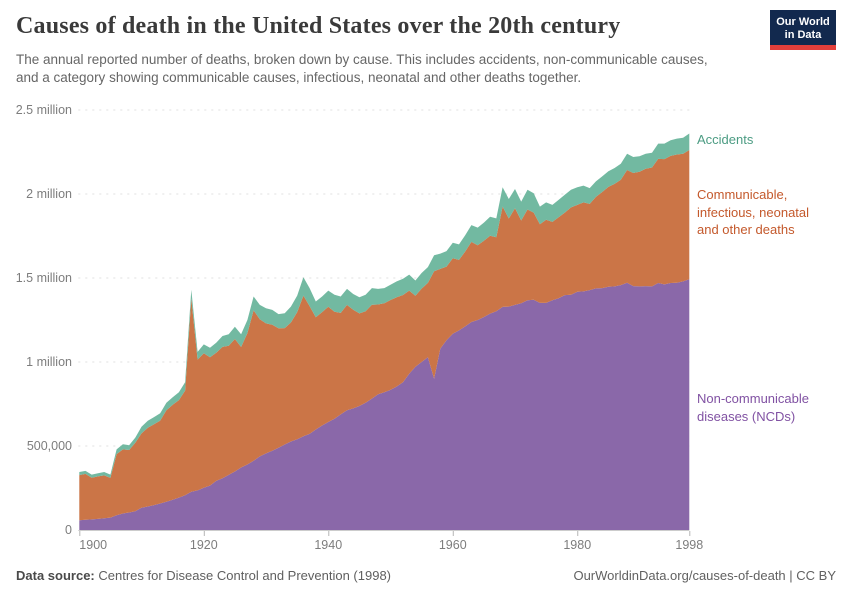  Describe the element at coordinates (742, 194) in the screenshot. I see `legend-label-line: Communicable,` at that location.